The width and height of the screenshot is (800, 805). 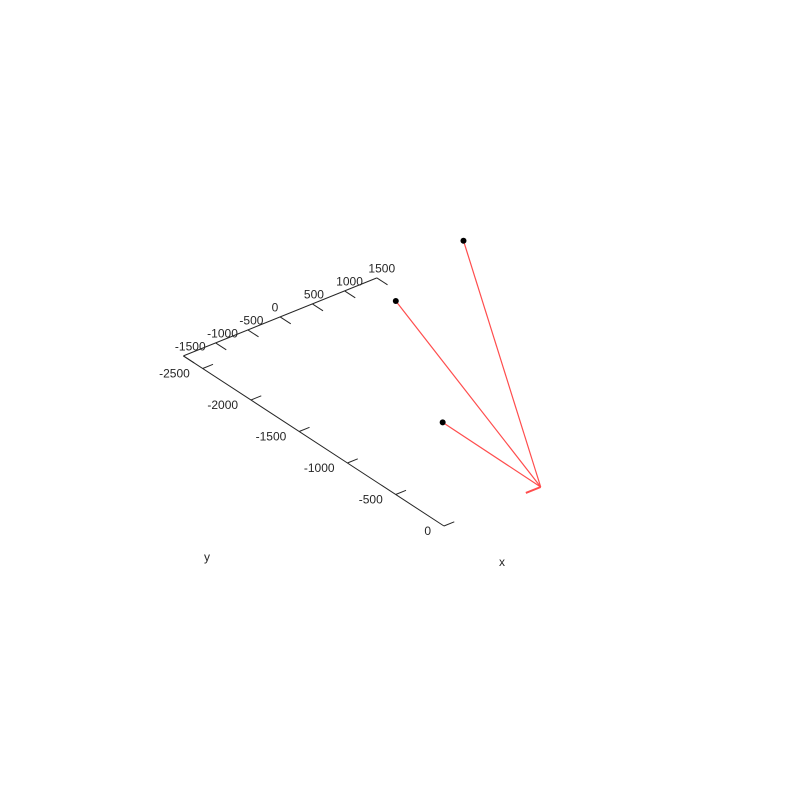 What do you see at coordinates (427, 531) in the screenshot?
I see `y-tick-label: 0` at bounding box center [427, 531].